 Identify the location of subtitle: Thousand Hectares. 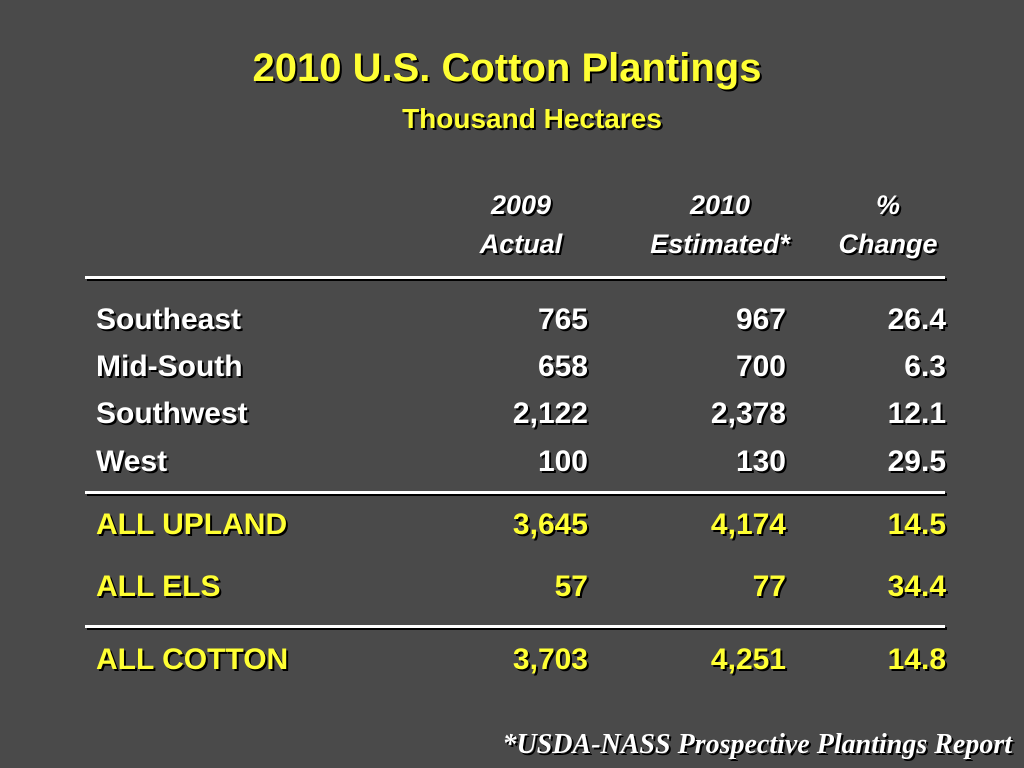
(532, 118).